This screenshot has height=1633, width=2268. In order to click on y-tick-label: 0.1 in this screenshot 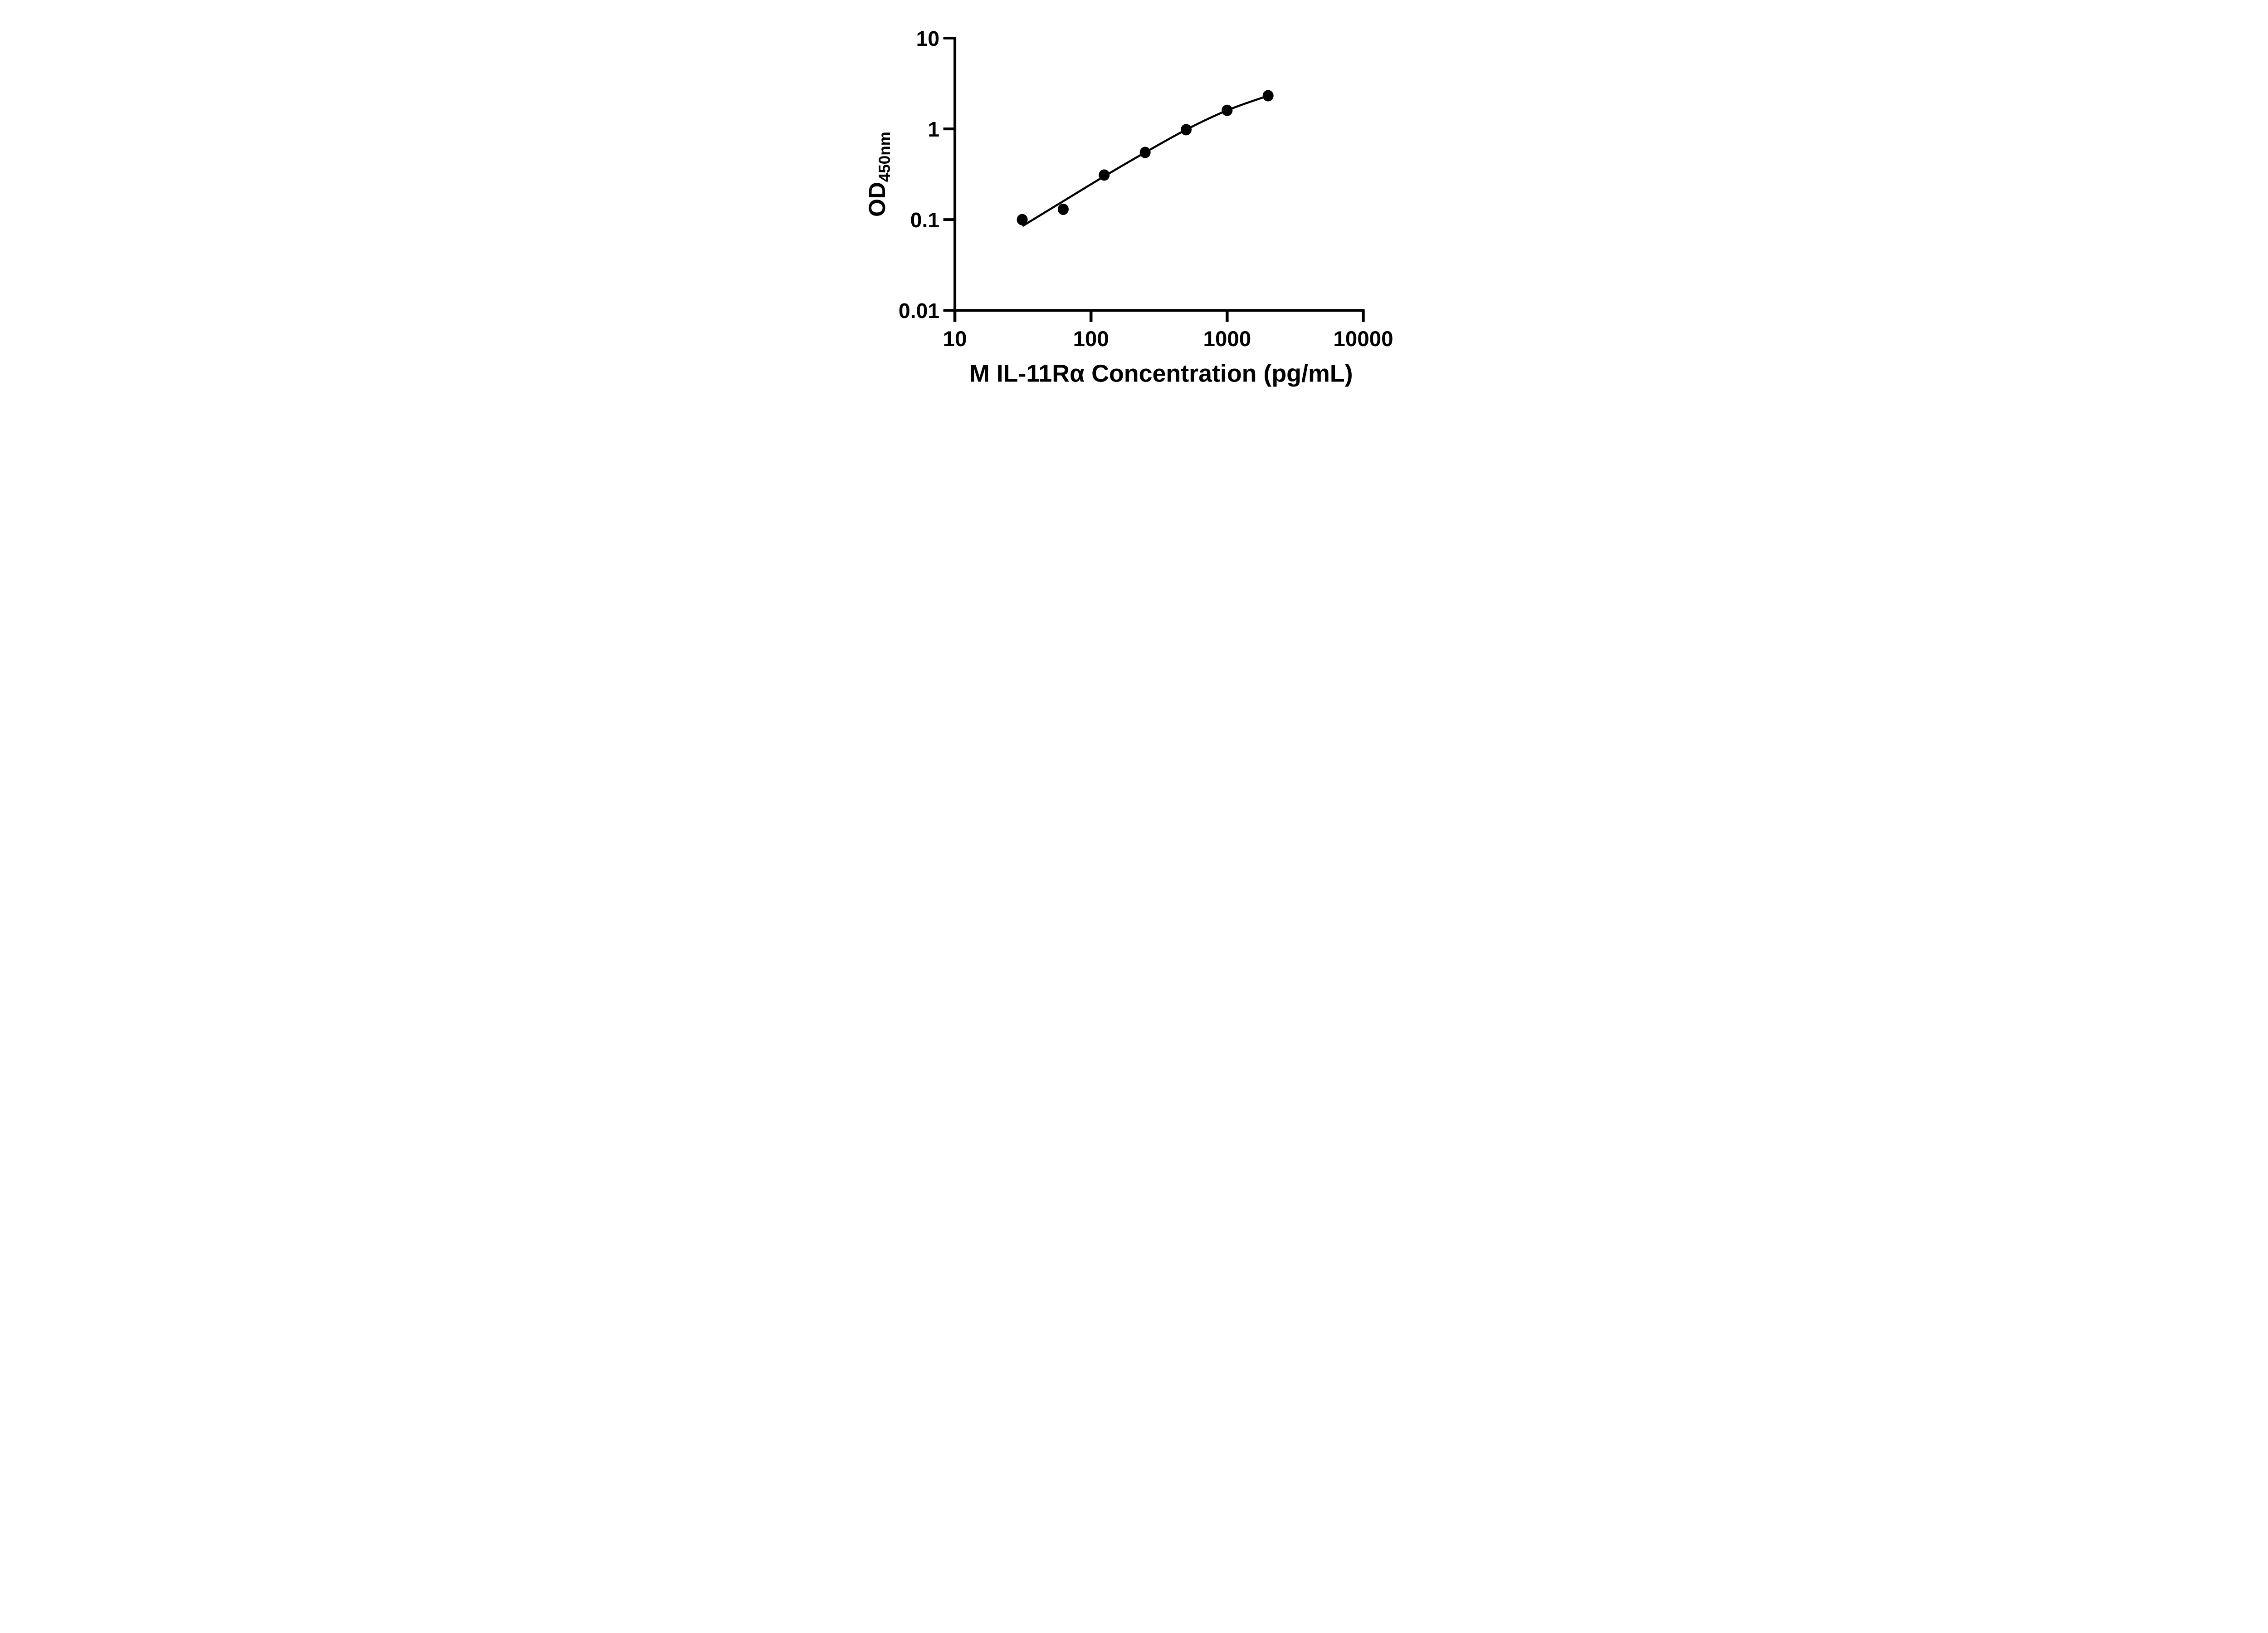, I will do `click(924, 220)`.